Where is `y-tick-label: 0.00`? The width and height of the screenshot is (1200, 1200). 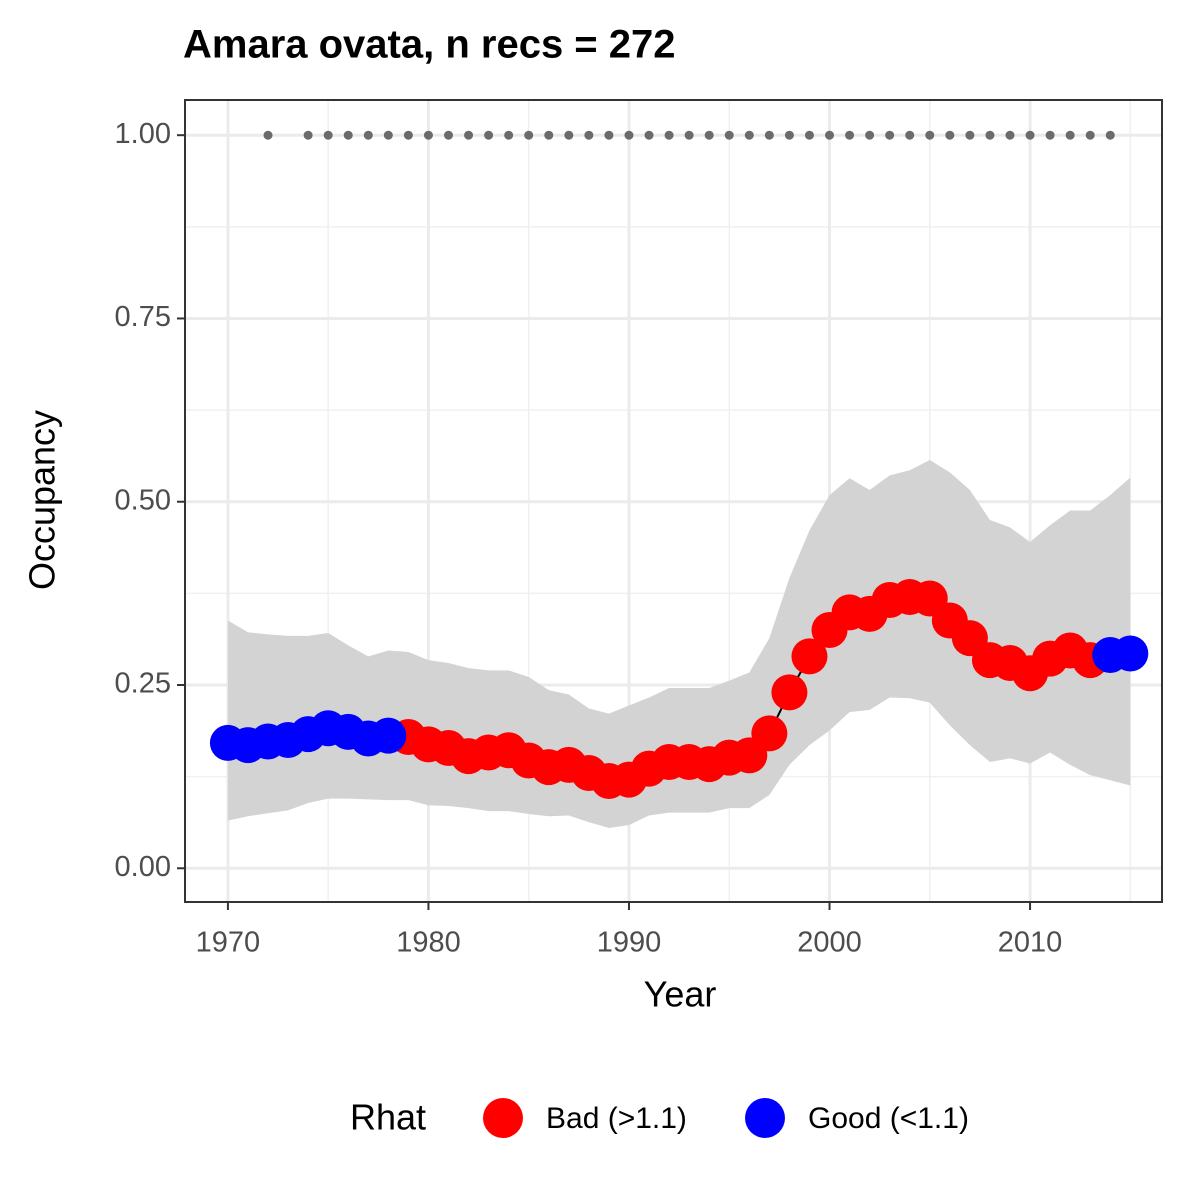 y-tick-label: 0.00 is located at coordinates (143, 867).